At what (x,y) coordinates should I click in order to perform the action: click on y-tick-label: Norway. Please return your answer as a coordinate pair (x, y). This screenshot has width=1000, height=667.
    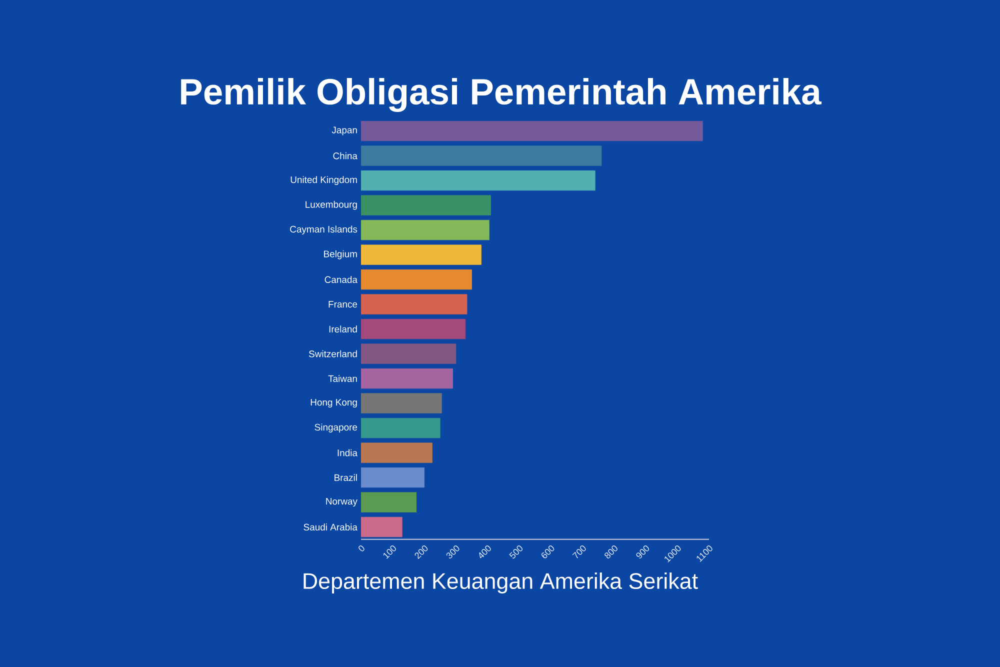
    Looking at the image, I should click on (342, 502).